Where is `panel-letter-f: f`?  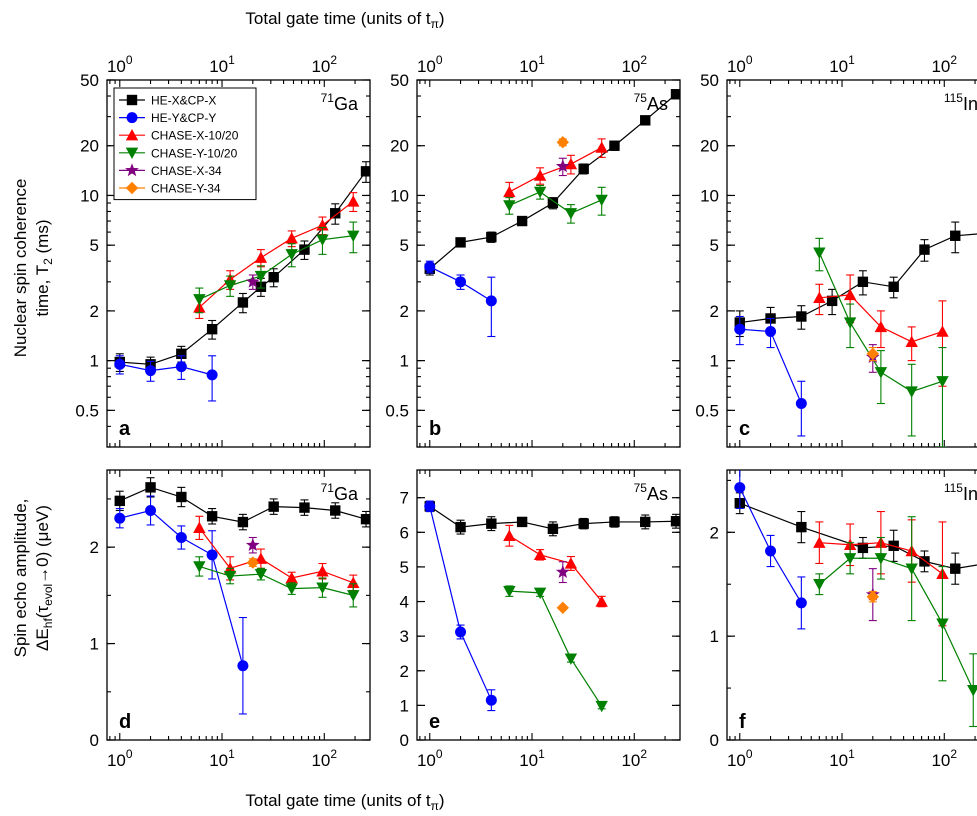 panel-letter-f: f is located at coordinates (742, 722).